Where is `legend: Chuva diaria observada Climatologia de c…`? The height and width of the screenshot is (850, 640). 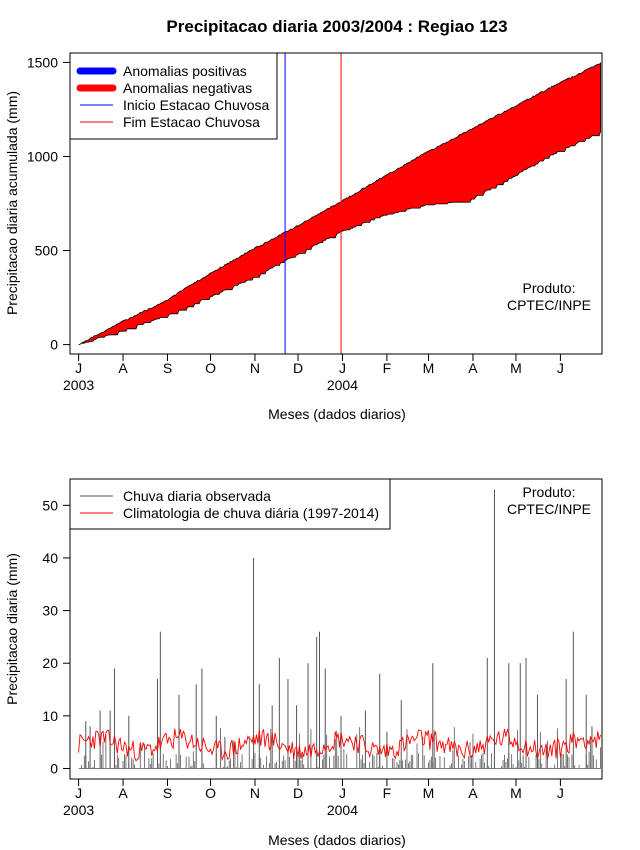
legend: Chuva diaria observada Climatologia de c… is located at coordinates (230, 504).